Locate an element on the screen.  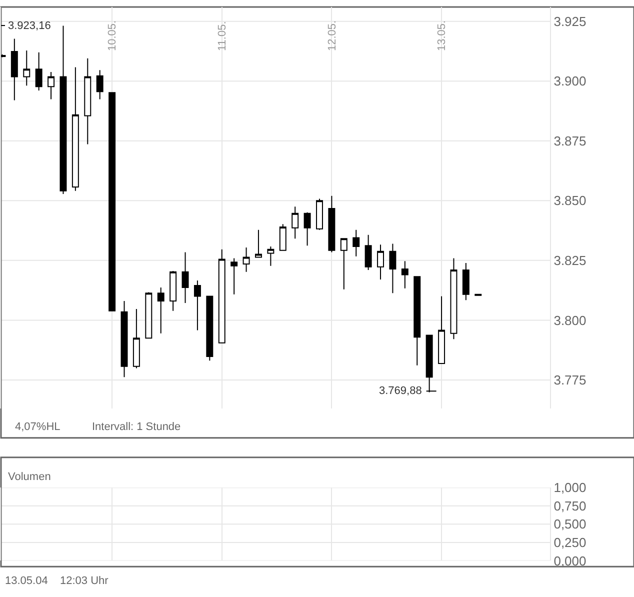
y-tick-label: 3.925 is located at coordinates (570, 21).